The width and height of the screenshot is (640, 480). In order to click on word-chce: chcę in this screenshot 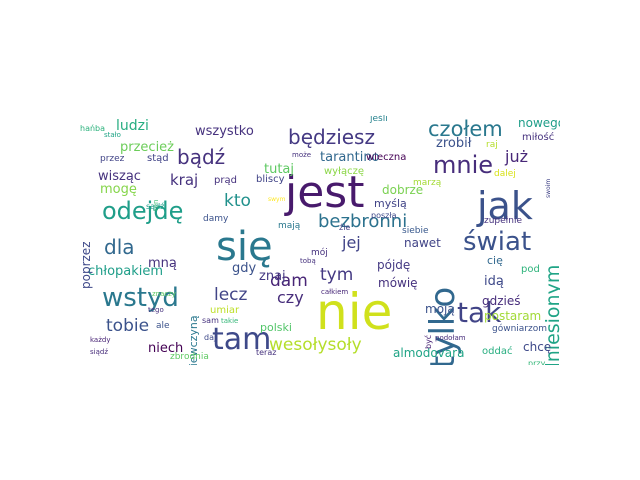, I will do `click(537, 347)`.